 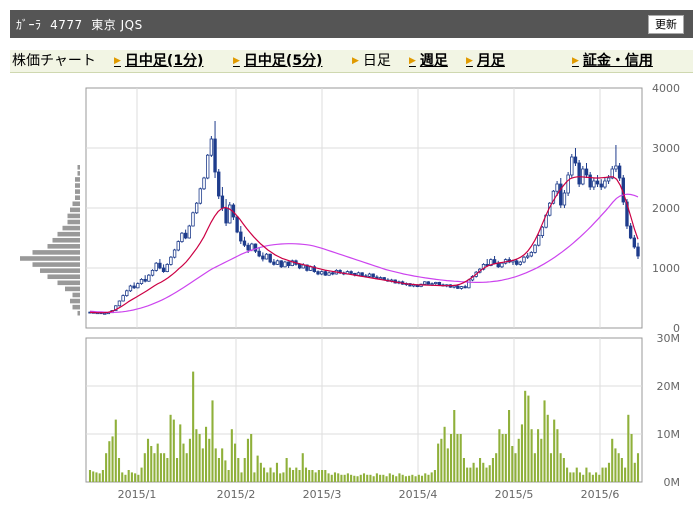 I want to click on nav-intraday-1min: ▶ 日中足(1分), so click(x=158, y=61).